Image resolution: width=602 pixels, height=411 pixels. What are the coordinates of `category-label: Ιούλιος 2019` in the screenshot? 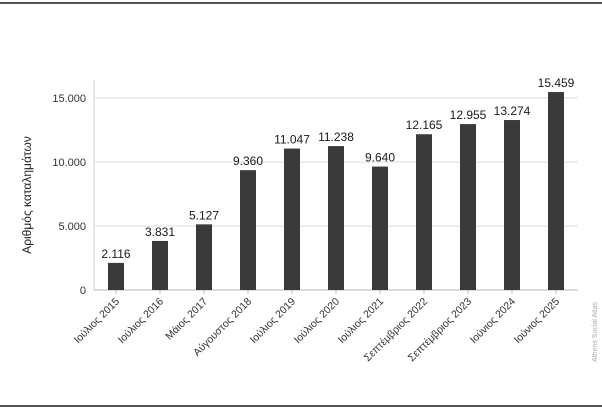 It's located at (273, 321).